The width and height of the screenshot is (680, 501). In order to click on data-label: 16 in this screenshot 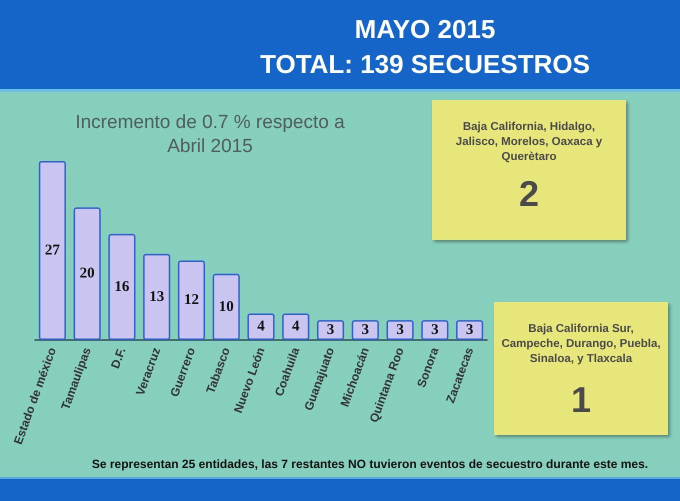, I will do `click(122, 286)`.